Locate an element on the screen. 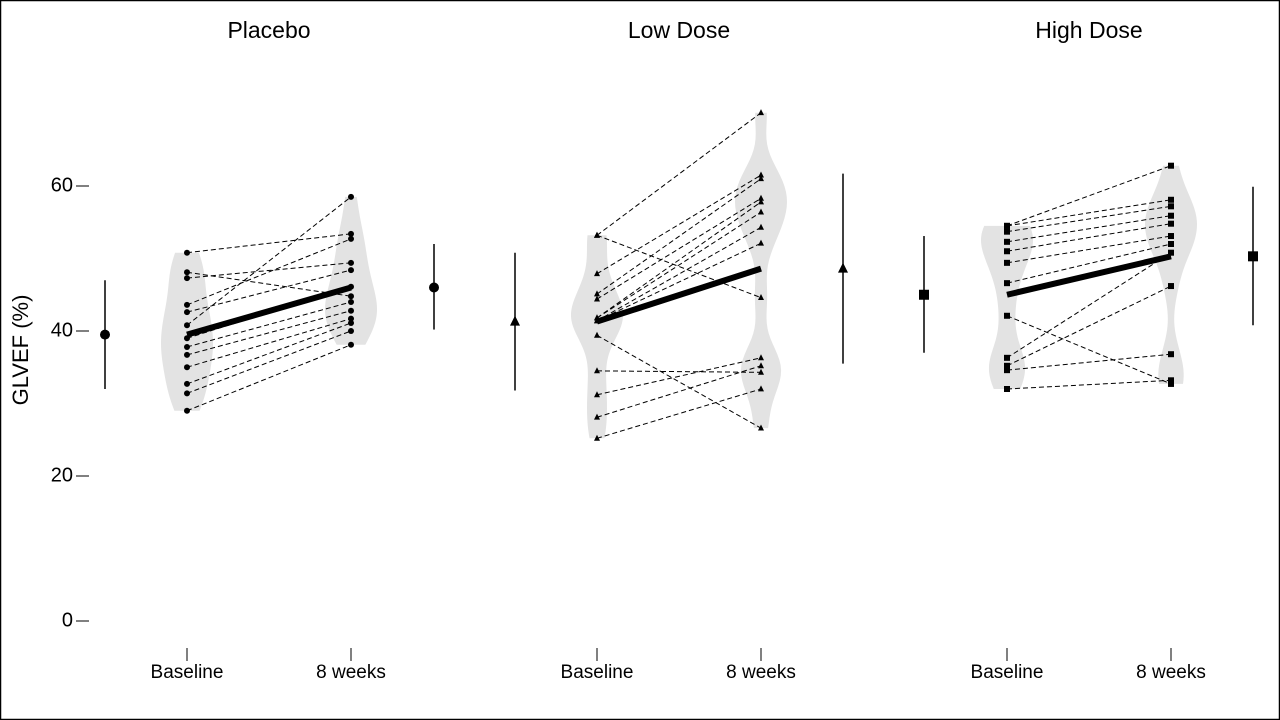  panel-title: Low Dose is located at coordinates (679, 30).